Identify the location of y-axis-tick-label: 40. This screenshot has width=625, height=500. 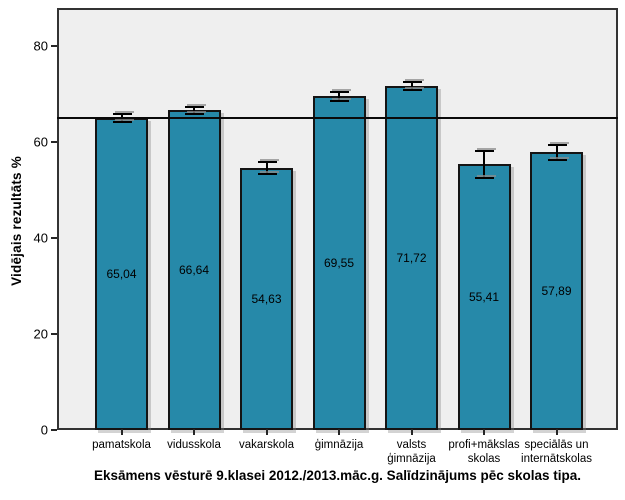
(40, 238).